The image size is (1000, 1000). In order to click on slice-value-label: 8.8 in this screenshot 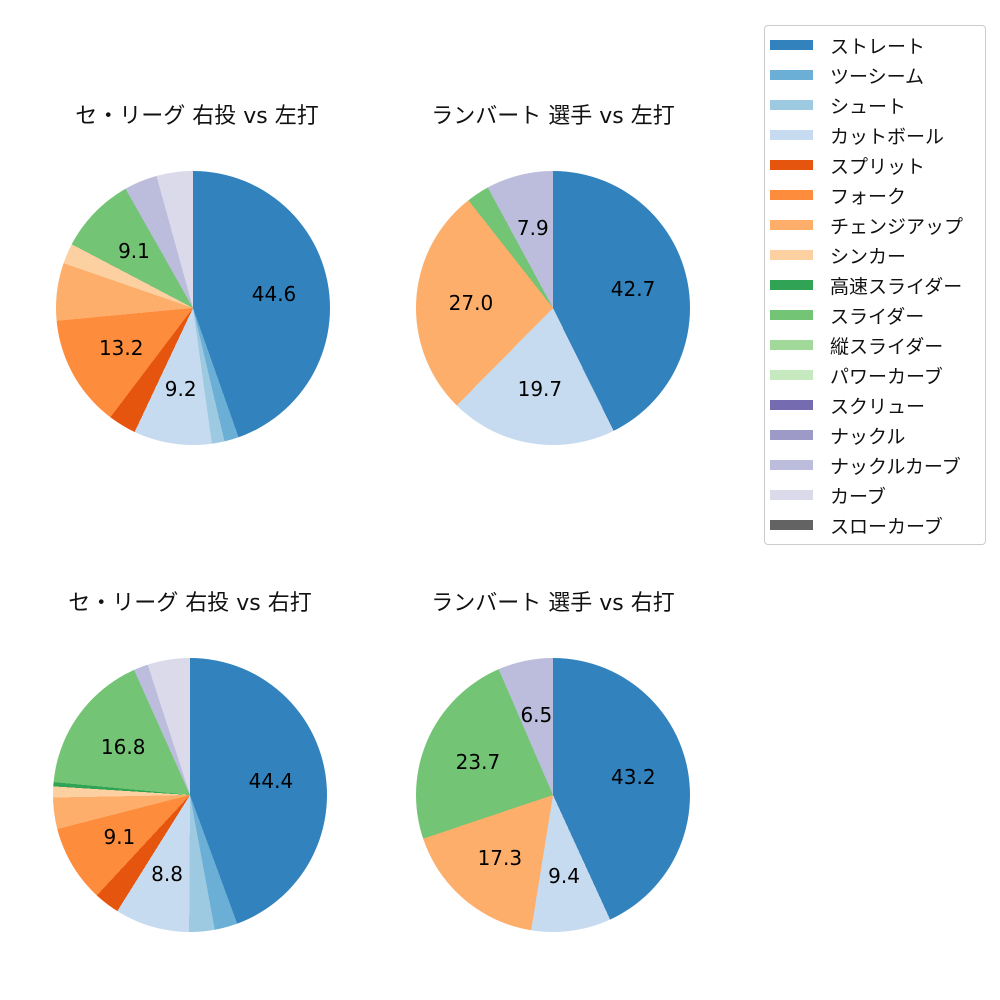, I will do `click(167, 873)`.